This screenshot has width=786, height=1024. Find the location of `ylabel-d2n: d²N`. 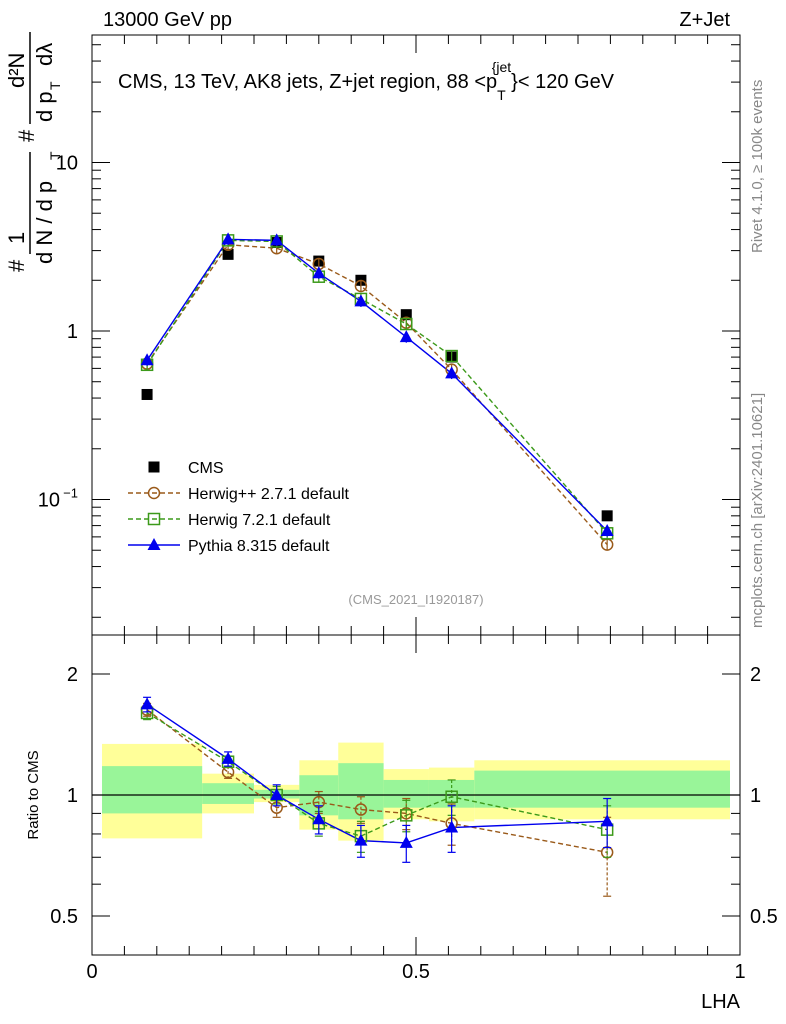

ylabel-d2n: d²N is located at coordinates (16, 70).